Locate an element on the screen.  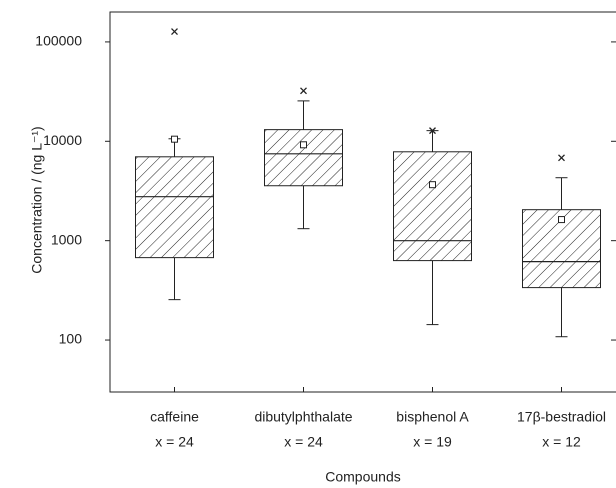
y-tick-label: 100 is located at coordinates (71, 339).